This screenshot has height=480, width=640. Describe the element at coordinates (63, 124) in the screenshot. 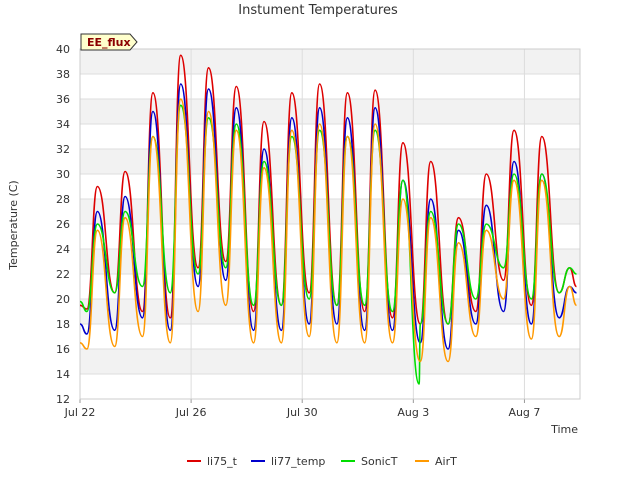

I see `y-tick-label: 34` at that location.